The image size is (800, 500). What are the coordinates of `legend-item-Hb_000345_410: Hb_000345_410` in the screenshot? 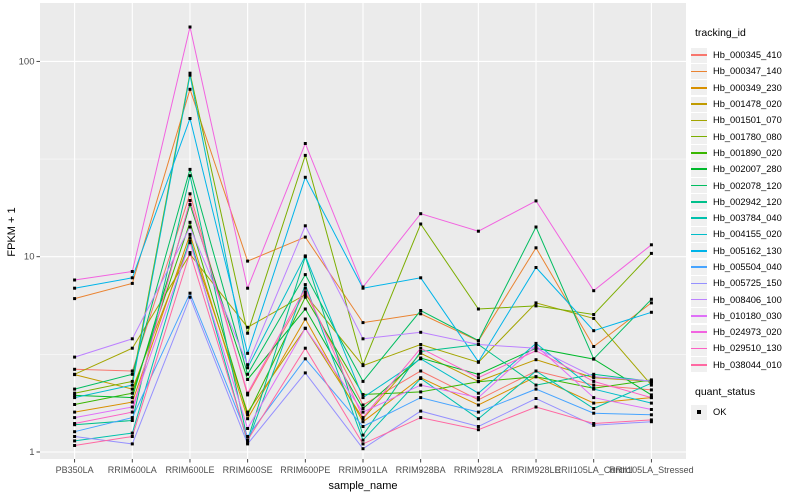 It's located at (745, 55).